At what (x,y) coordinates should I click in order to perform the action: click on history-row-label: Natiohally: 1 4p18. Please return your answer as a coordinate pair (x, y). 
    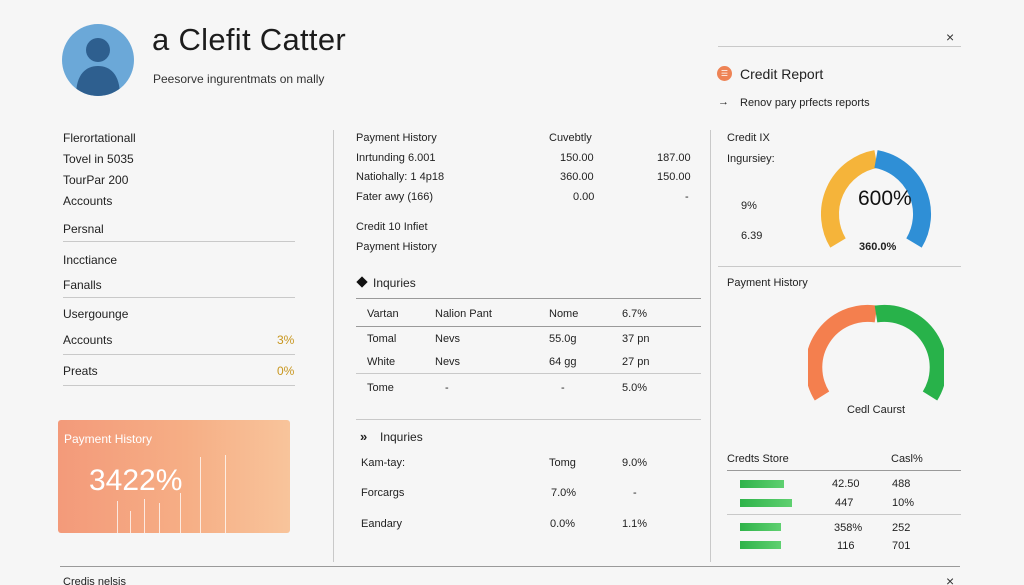
    Looking at the image, I should click on (400, 177).